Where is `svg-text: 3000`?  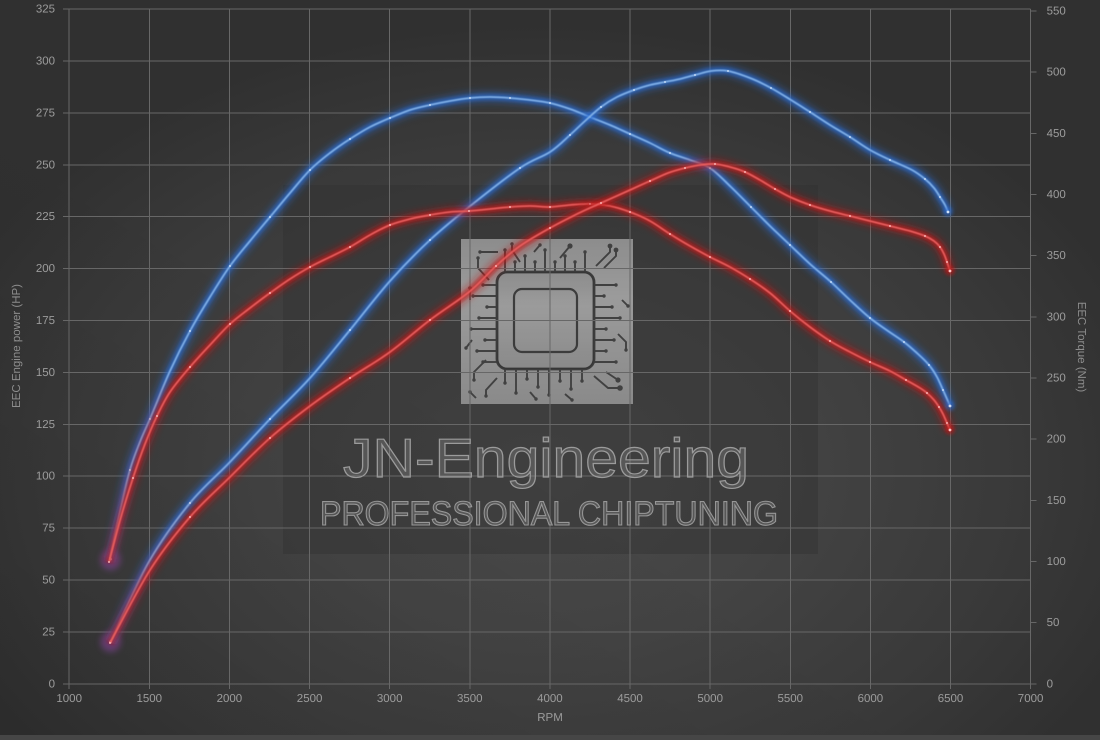 svg-text: 3000 is located at coordinates (390, 699).